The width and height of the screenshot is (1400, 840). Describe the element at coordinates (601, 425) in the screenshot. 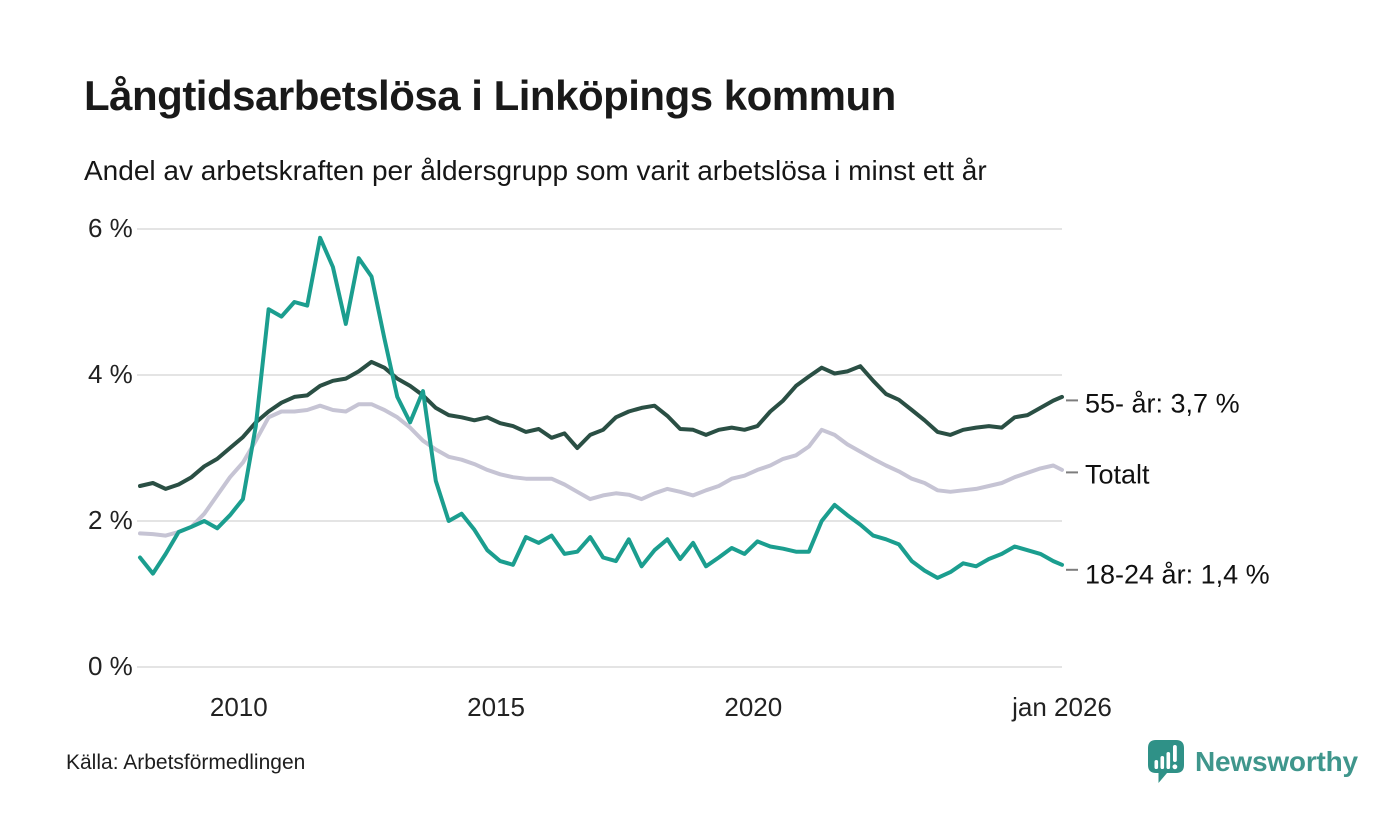

I see `line-series-55-r` at that location.